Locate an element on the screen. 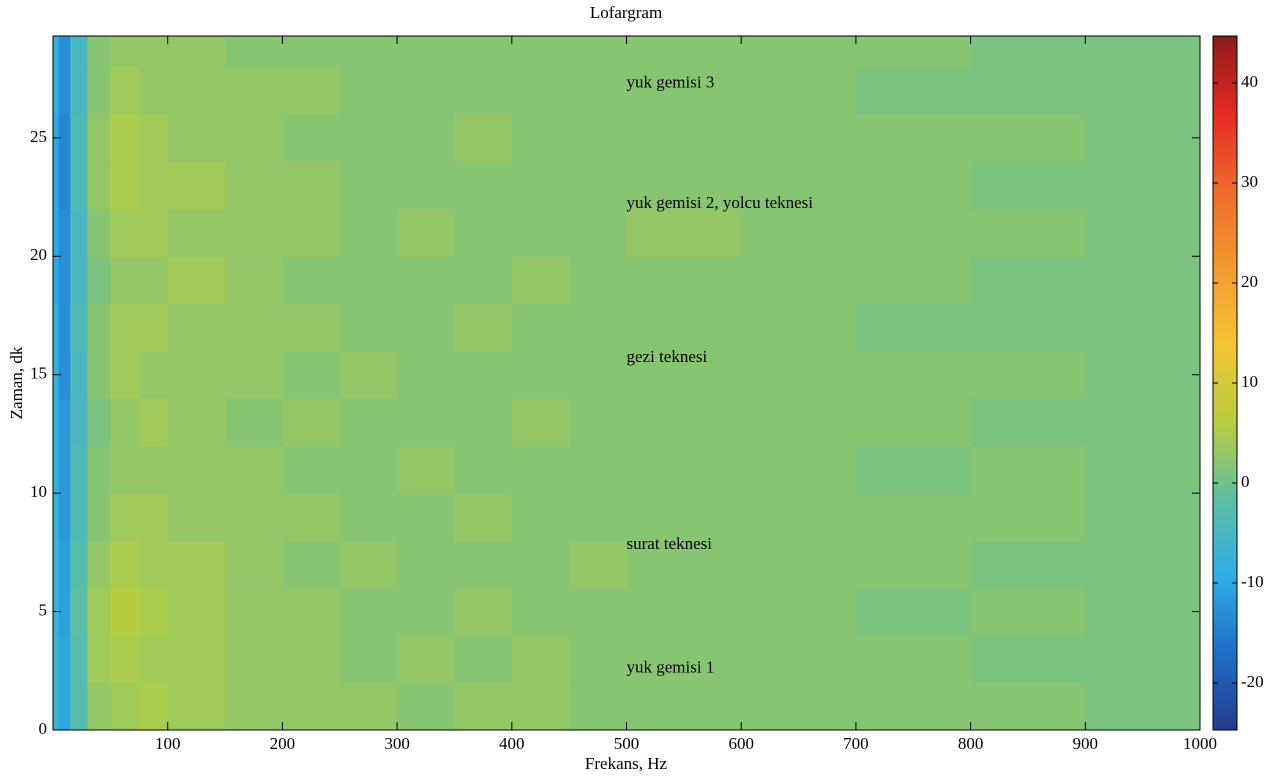 This screenshot has height=776, width=1281. colorbar-tick-label: 40 is located at coordinates (1249, 81).